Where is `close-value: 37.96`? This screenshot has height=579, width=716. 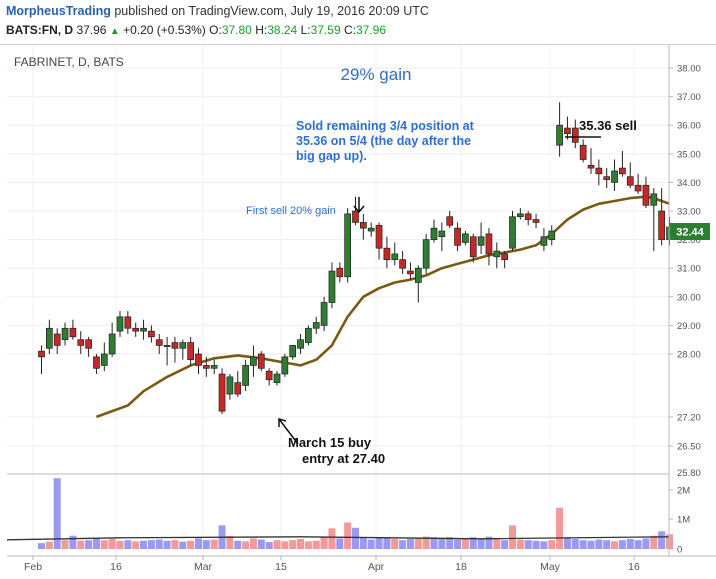 close-value: 37.96 is located at coordinates (370, 30).